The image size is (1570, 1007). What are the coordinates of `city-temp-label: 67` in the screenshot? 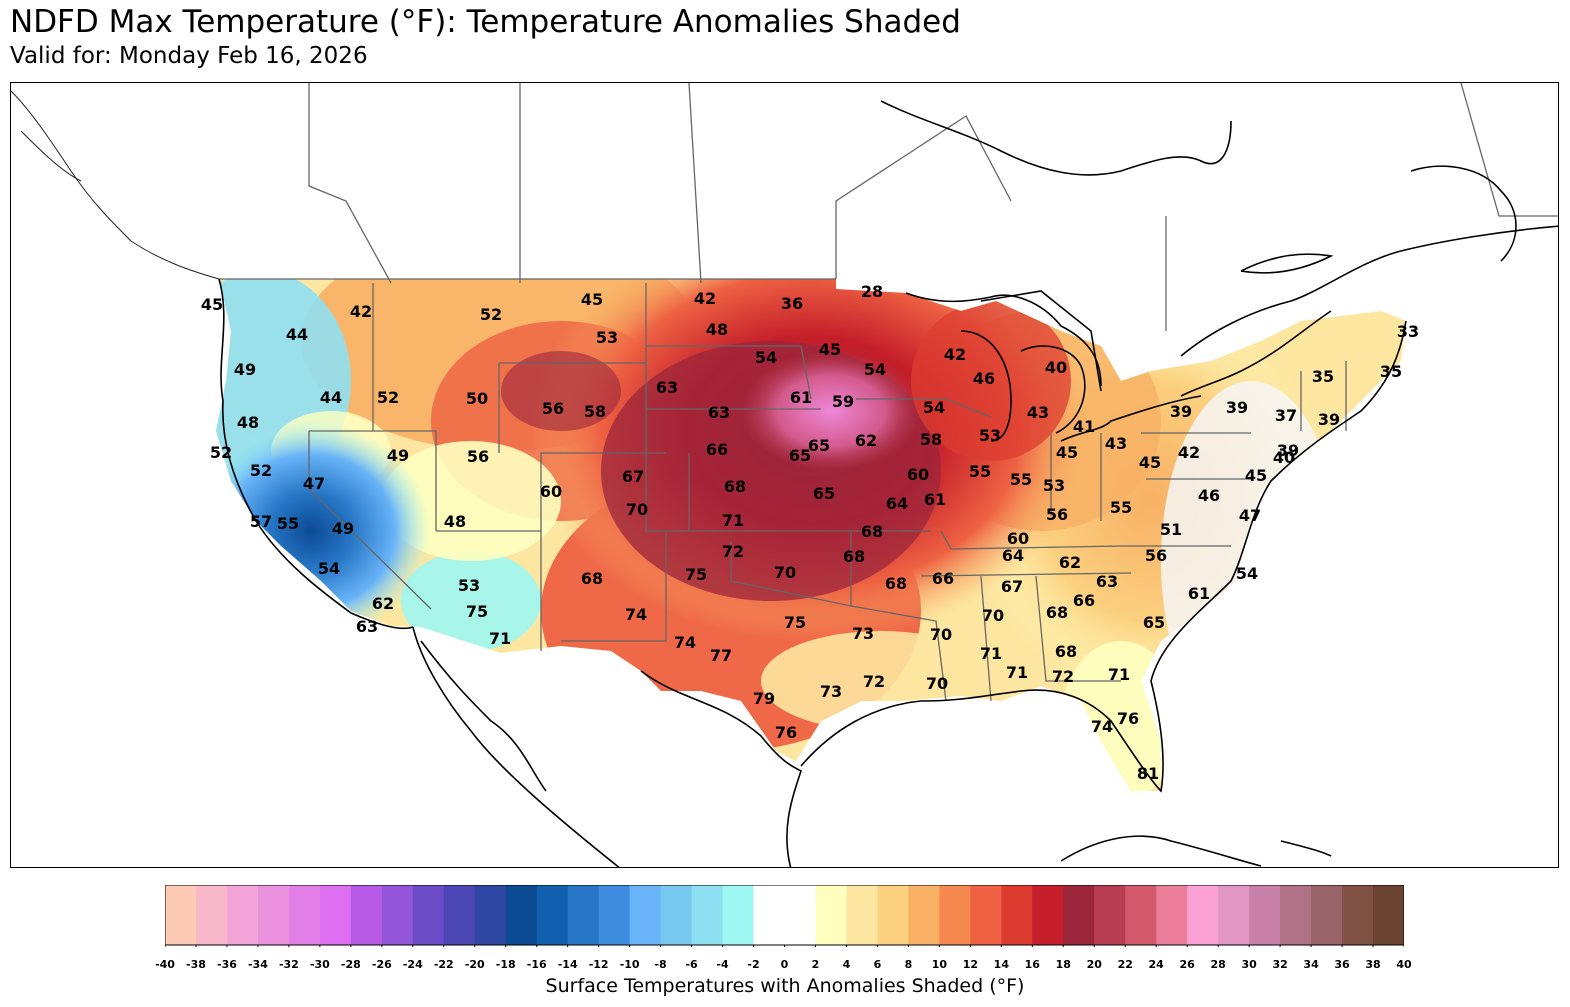 It's located at (1012, 586).